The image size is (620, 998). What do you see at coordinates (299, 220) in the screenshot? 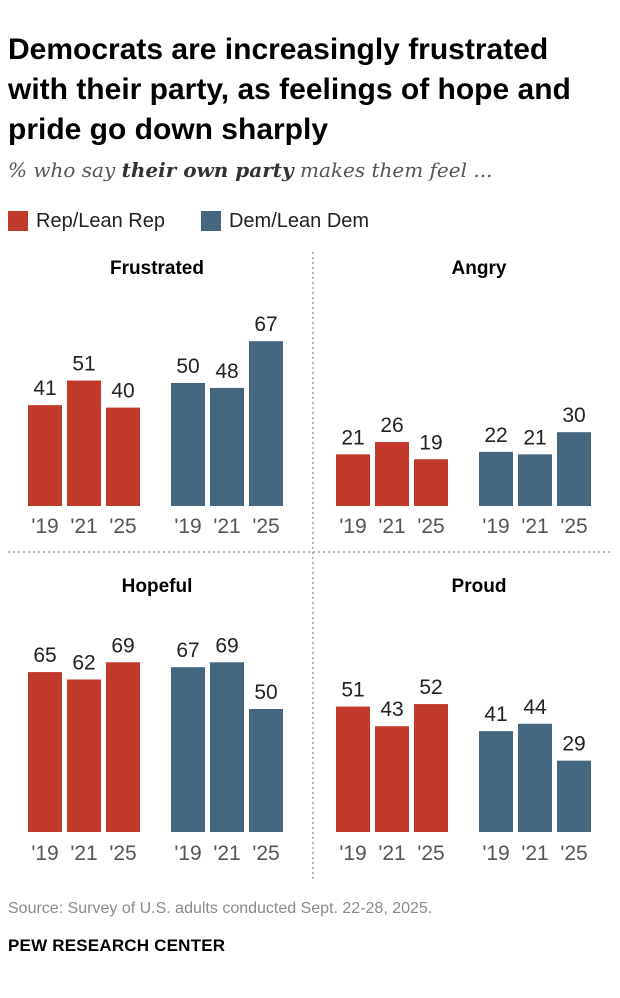
I see `legend-label-dem: Dem/Lean Dem` at bounding box center [299, 220].